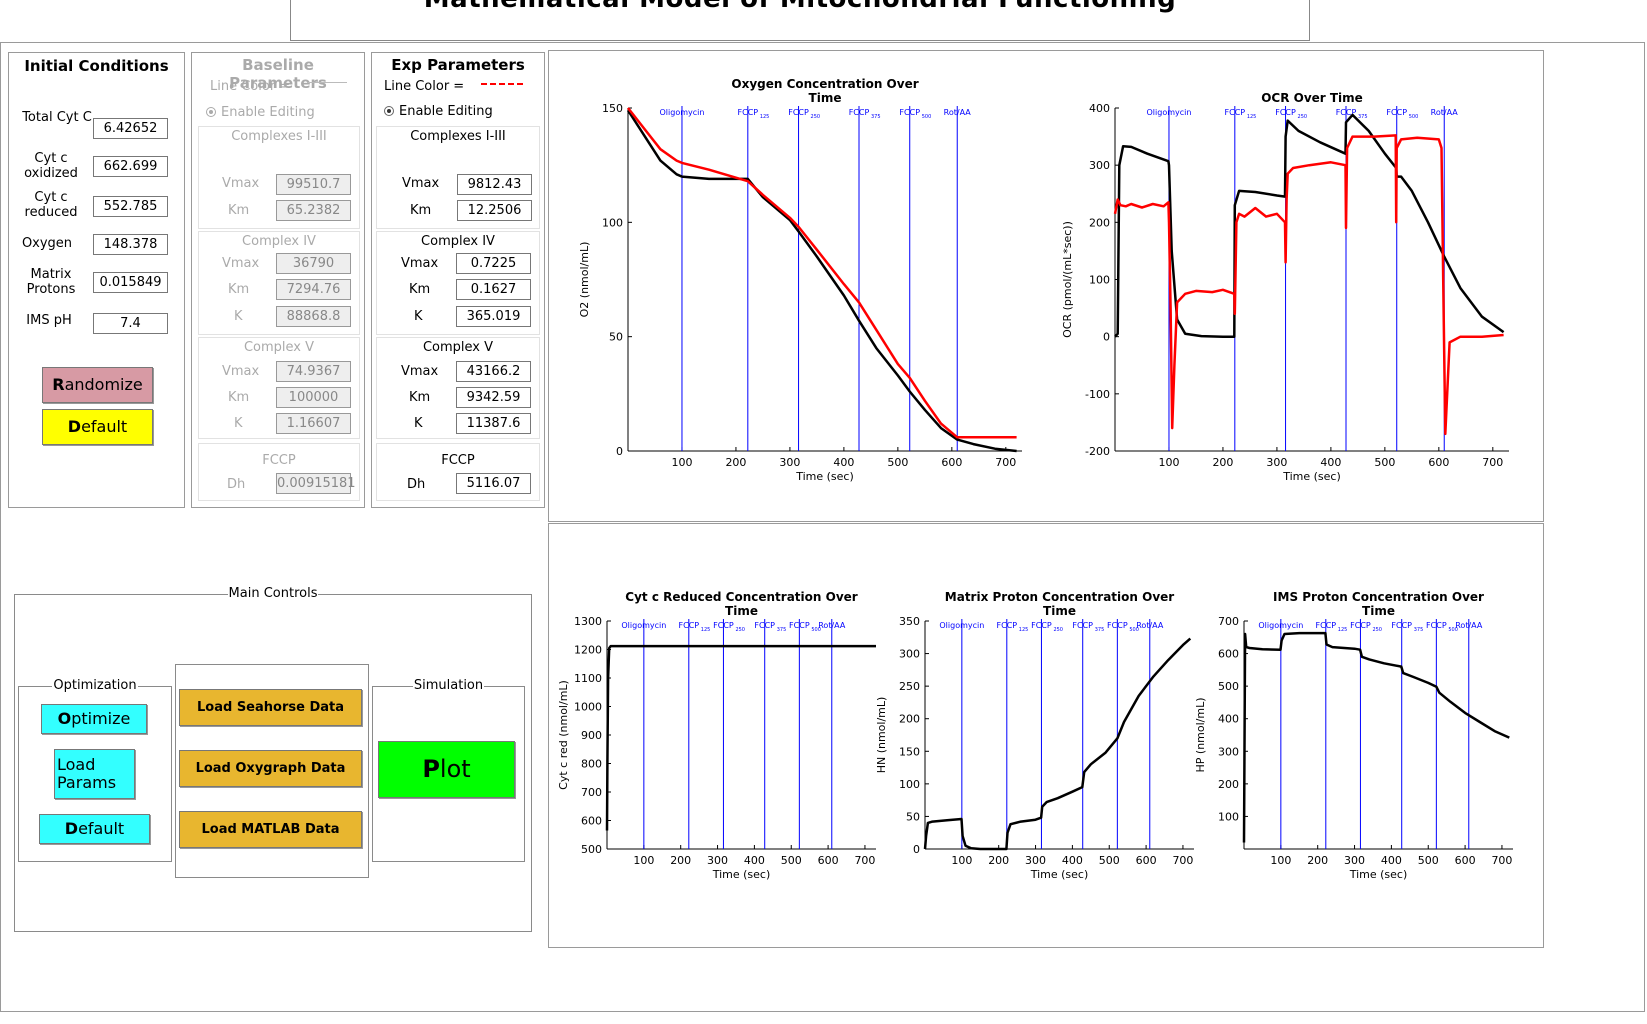 This screenshot has width=1647, height=1024. What do you see at coordinates (51, 282) in the screenshot?
I see `matrix-protons-label: Matrix Protons` at bounding box center [51, 282].